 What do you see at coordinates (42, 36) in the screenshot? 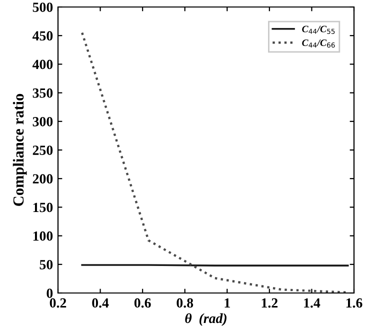
I see `y-tick-label: 450` at bounding box center [42, 36].